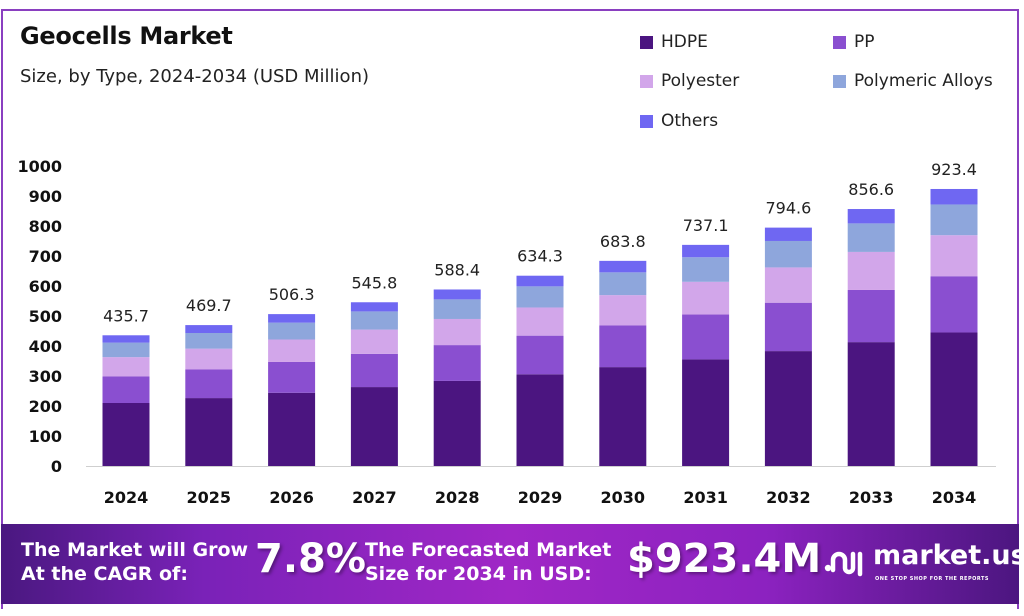 This screenshot has height=616, width=1024. I want to click on x-tick-label: 2033, so click(871, 497).